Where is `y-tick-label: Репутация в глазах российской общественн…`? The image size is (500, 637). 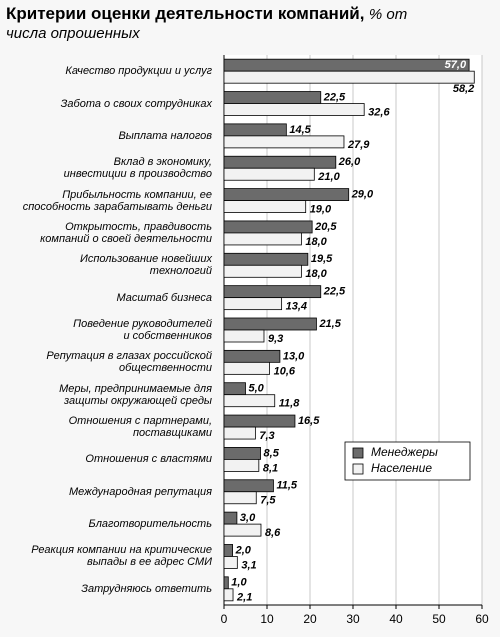
y-tick-label: Репутация в глазах российской общественн… is located at coordinates (129, 362).